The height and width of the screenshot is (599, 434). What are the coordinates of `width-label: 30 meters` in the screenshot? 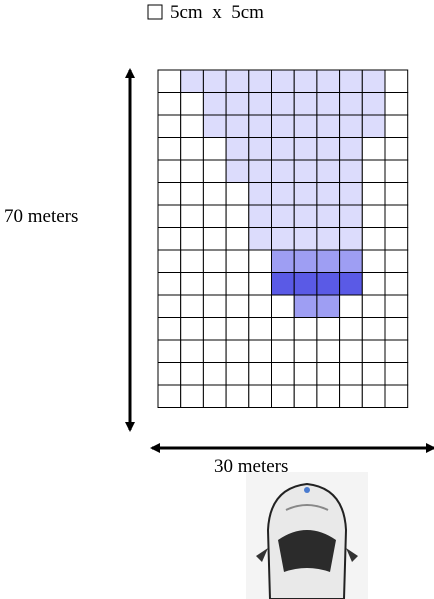 It's located at (251, 466).